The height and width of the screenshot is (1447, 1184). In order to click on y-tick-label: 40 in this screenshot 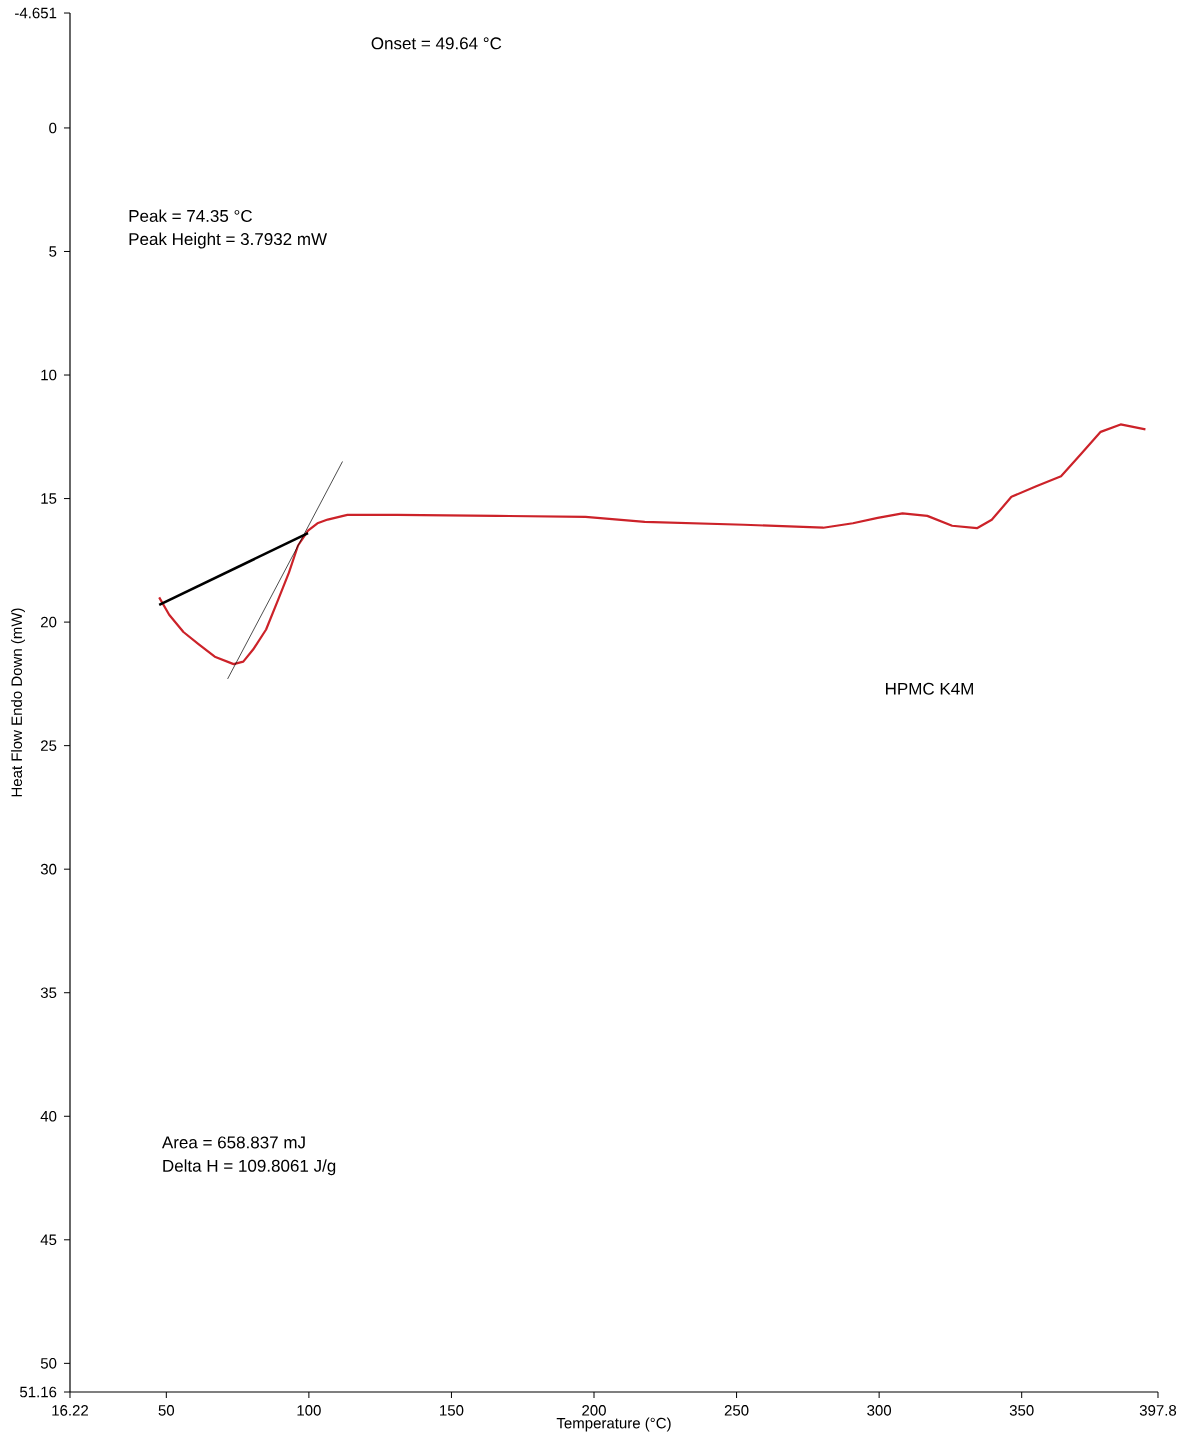, I will do `click(48, 1116)`.